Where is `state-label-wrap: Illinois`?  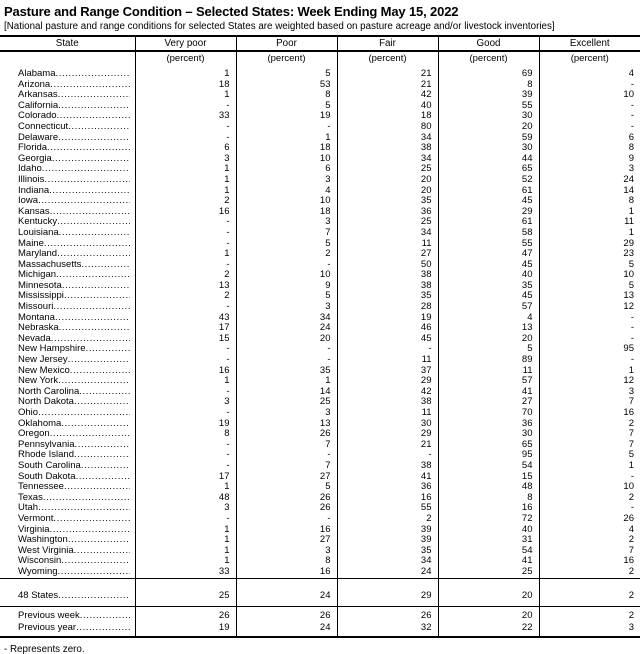 state-label-wrap: Illinois is located at coordinates (76, 180).